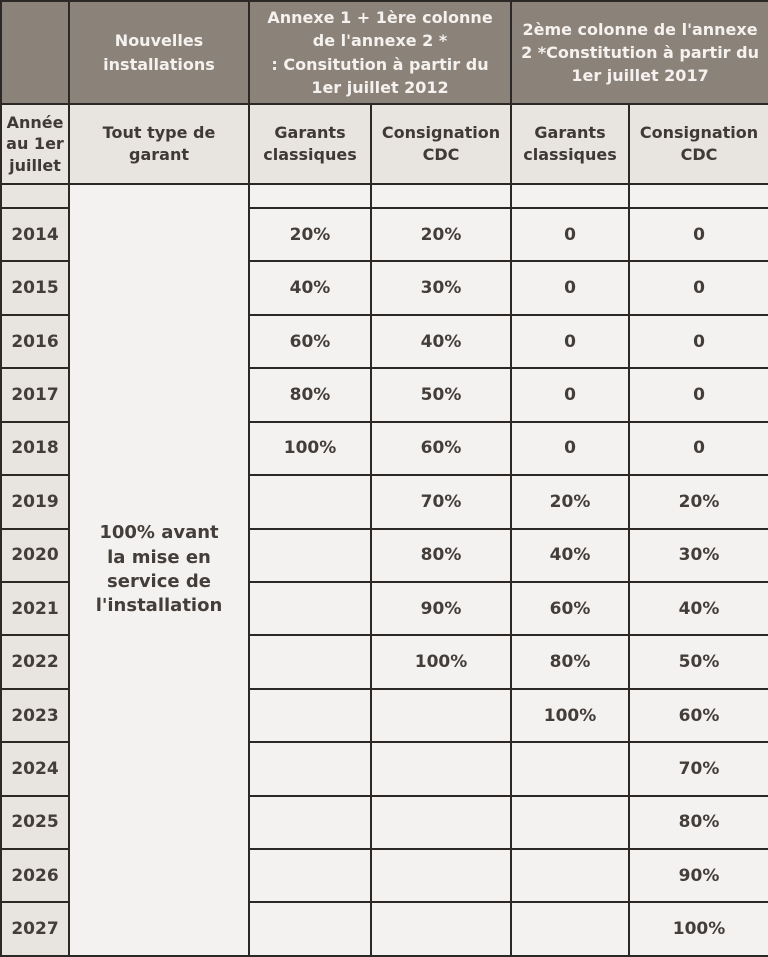 The image size is (768, 957). Describe the element at coordinates (570, 555) in the screenshot. I see `value-garants-2017: 40%` at that location.